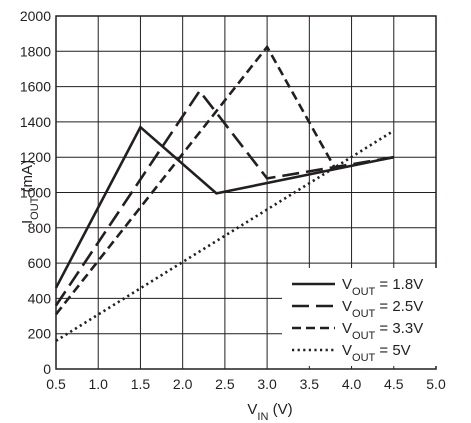 The width and height of the screenshot is (471, 423). What do you see at coordinates (40, 228) in the screenshot?
I see `y-tick-label: 800` at bounding box center [40, 228].